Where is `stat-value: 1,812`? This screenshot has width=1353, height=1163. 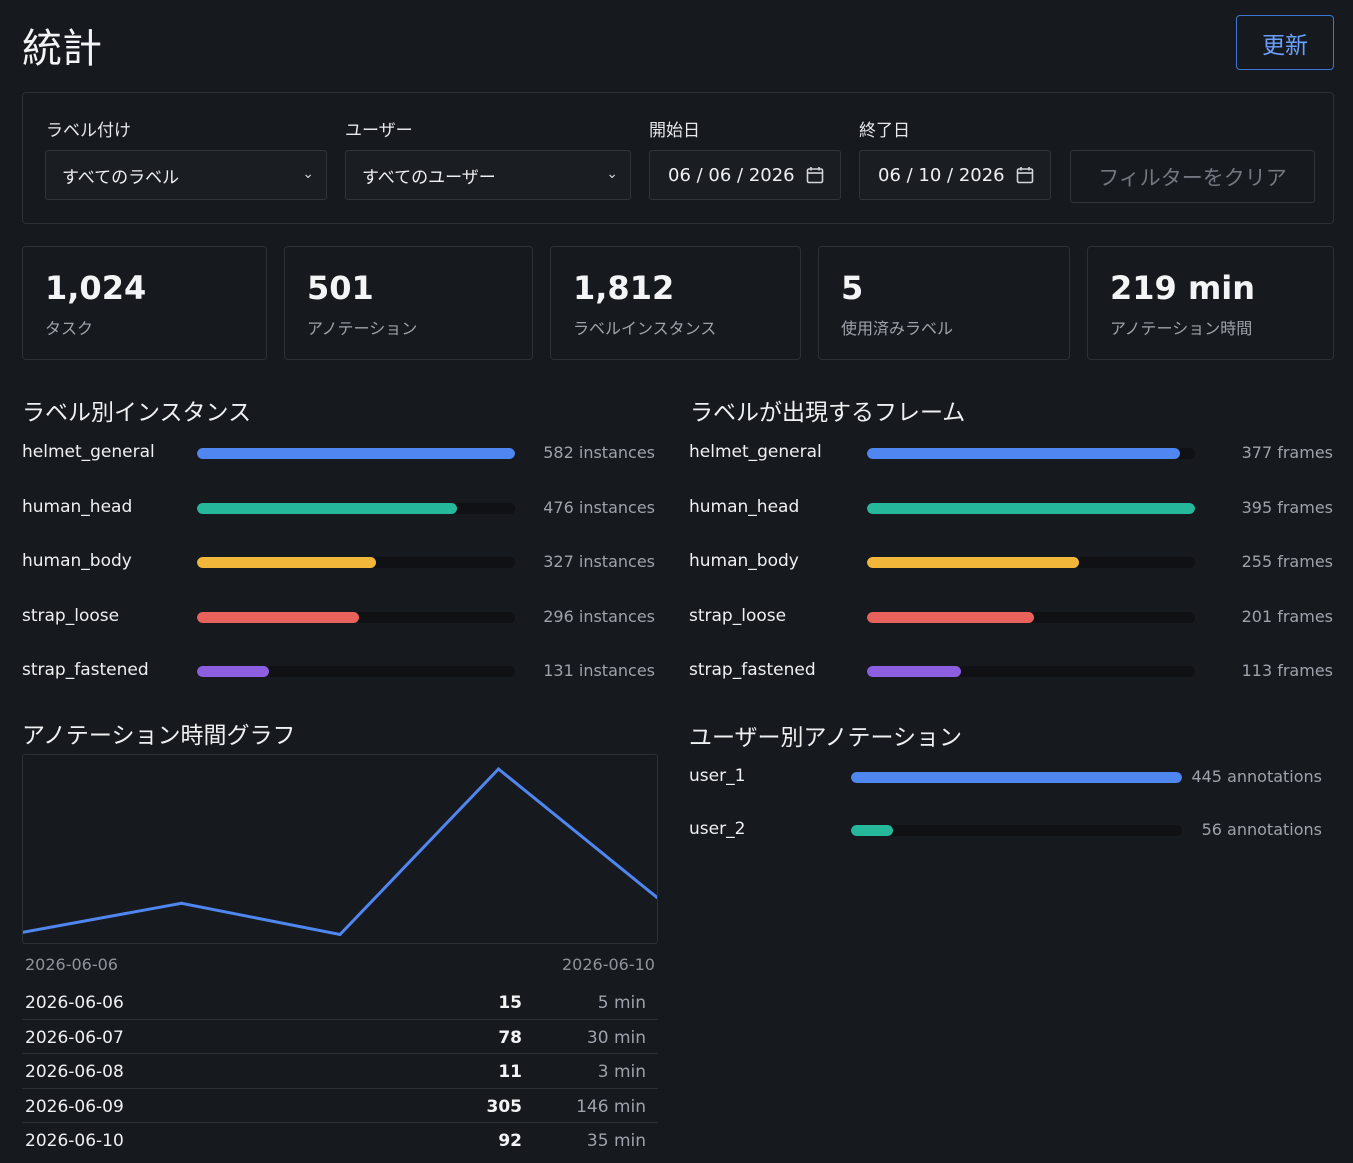 stat-value: 1,812 is located at coordinates (624, 288).